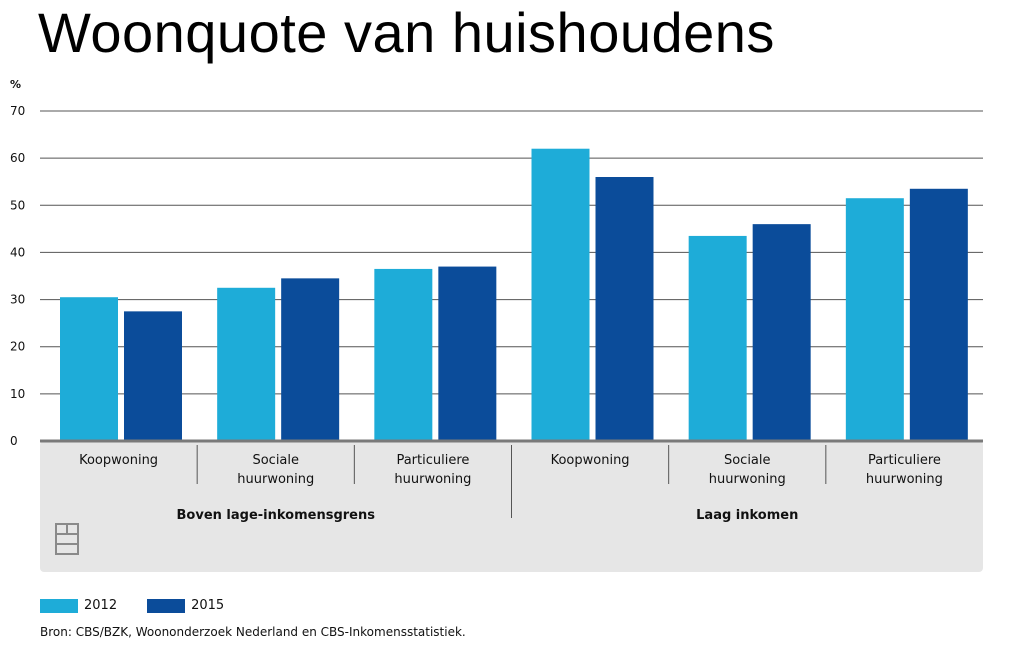  I want to click on legend-swatch-2015, so click(166, 605).